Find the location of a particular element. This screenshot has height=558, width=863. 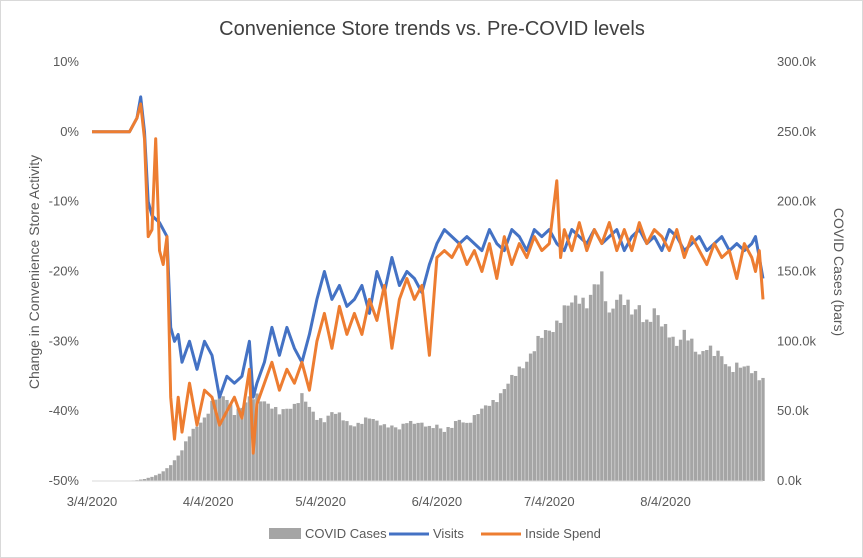

right-axis-title: COVID Cases (bars) is located at coordinates (839, 272).